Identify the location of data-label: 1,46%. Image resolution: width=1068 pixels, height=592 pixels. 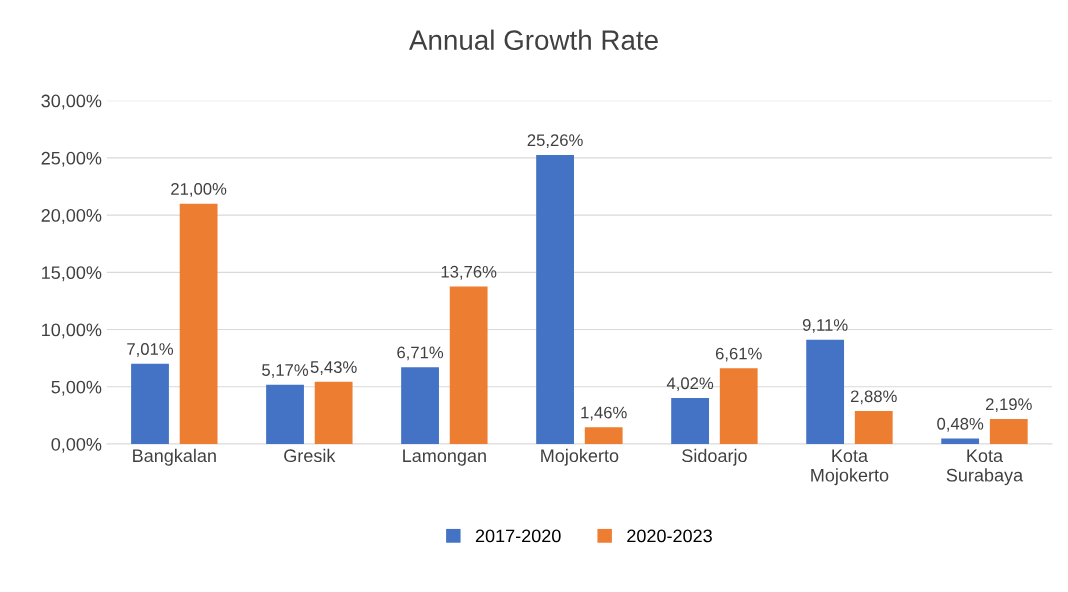
(604, 413).